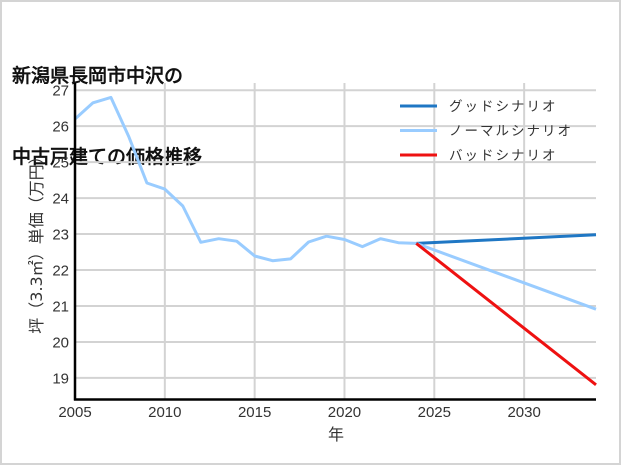 The height and width of the screenshot is (465, 621). What do you see at coordinates (511, 132) in the screenshot?
I see `legend-label: ノーマルシナリオ` at bounding box center [511, 132].